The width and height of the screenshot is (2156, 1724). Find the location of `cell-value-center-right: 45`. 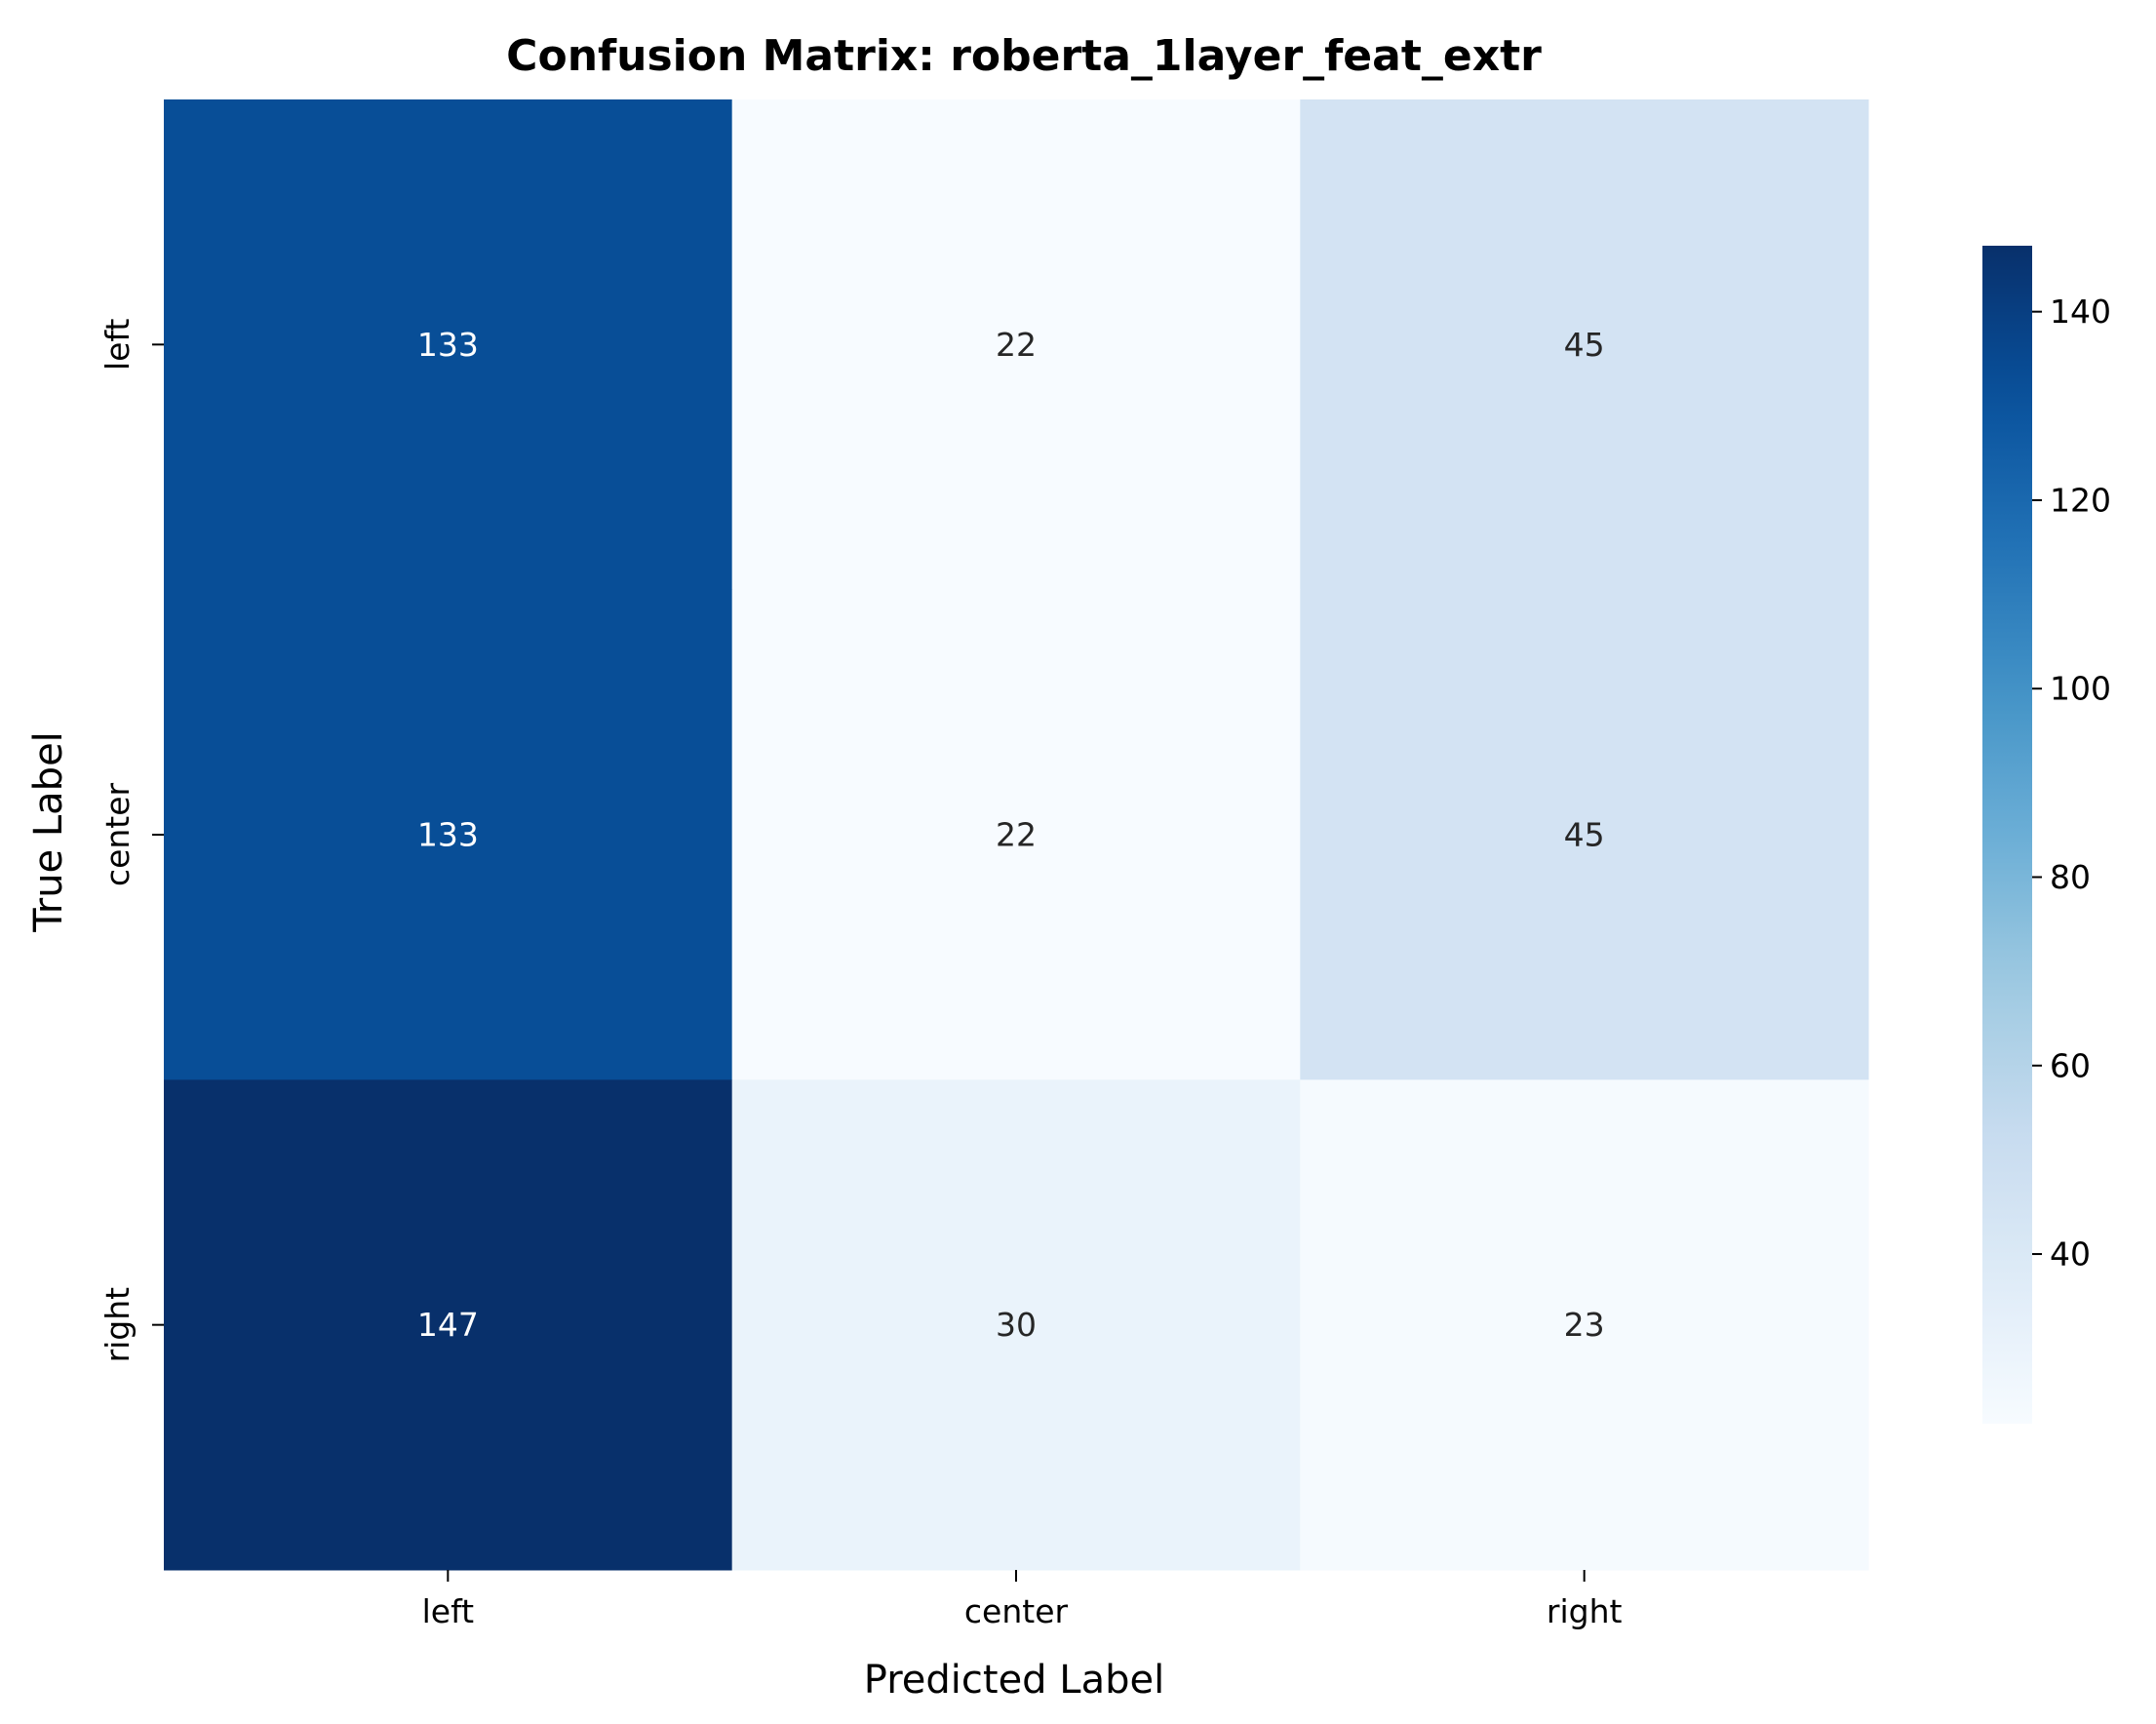

cell-value-center-right: 45 is located at coordinates (1584, 835).